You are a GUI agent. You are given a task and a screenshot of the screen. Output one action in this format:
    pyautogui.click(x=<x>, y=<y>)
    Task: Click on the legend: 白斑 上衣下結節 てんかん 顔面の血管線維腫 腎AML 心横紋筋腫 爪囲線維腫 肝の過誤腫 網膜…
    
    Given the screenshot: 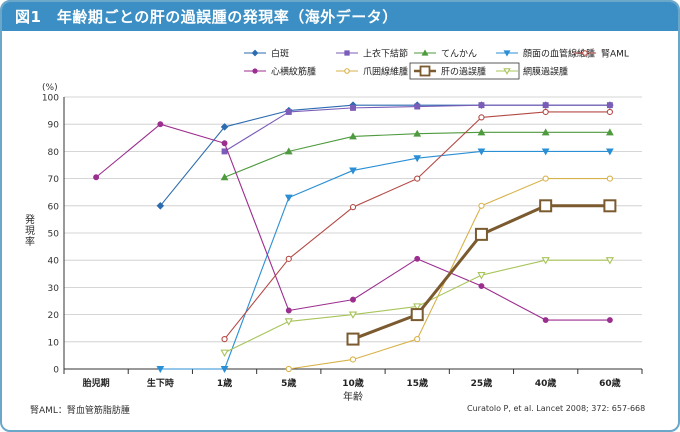 What is the action you would take?
    pyautogui.click(x=436, y=64)
    